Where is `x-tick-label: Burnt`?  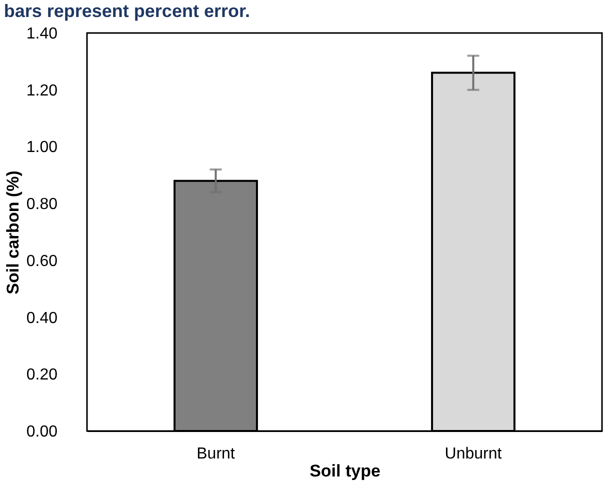 x-tick-label: Burnt is located at coordinates (216, 454).